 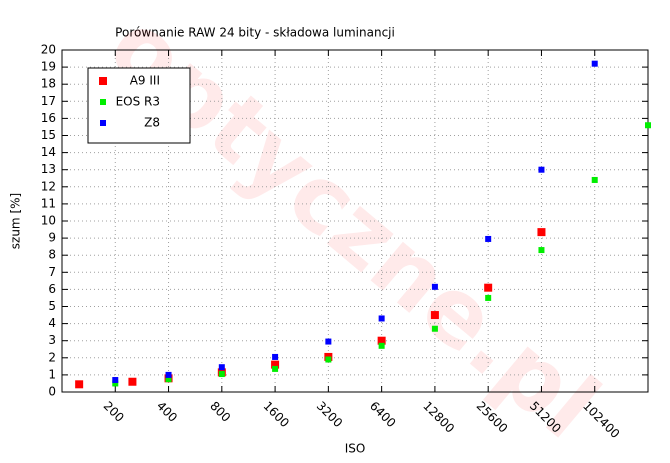 What do you see at coordinates (48, 101) in the screenshot?
I see `y-tick-label: 17` at bounding box center [48, 101].